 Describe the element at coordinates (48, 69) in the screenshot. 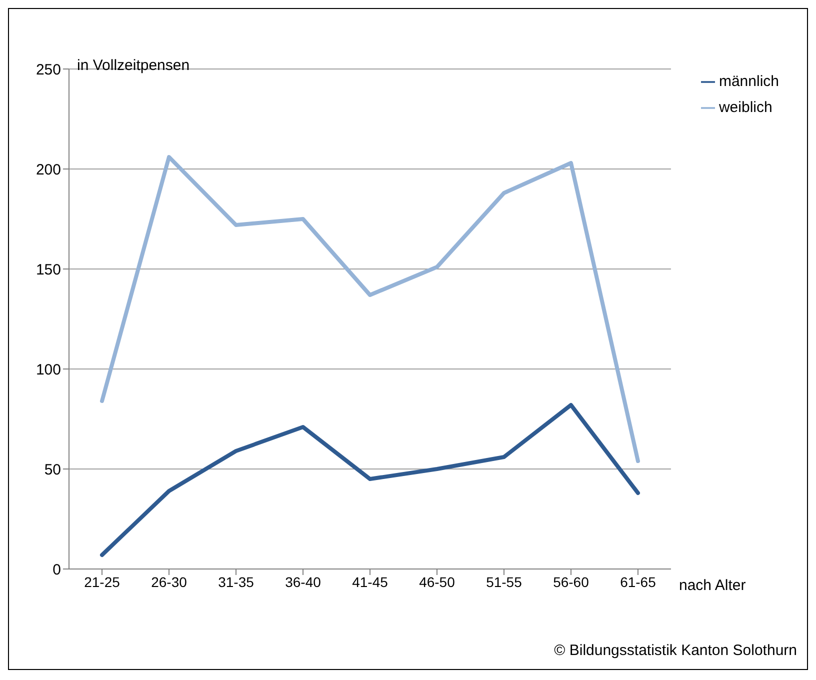

I see `y-tick-label: 250` at that location.